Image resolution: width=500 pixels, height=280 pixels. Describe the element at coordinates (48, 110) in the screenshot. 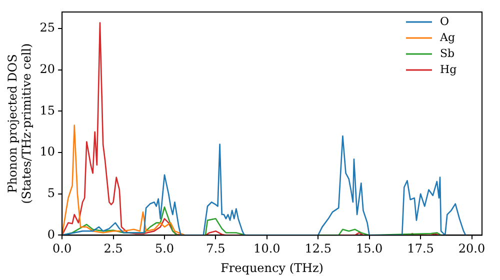

I see `y-tick-label: 15` at that location.